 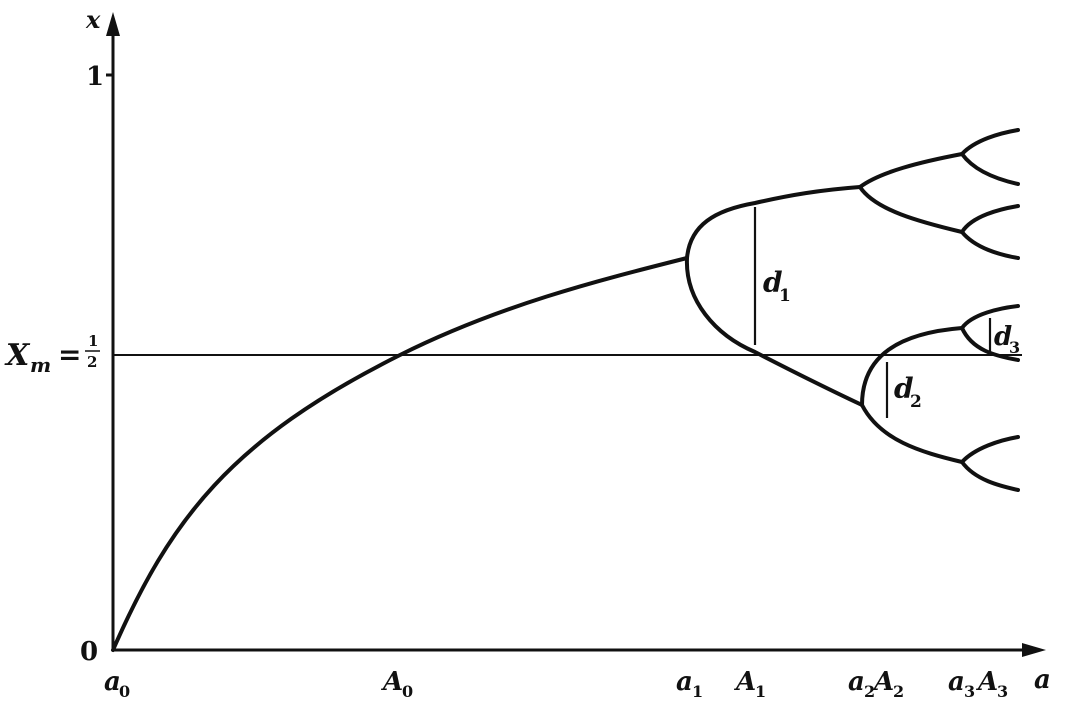 What do you see at coordinates (774, 331) in the screenshot?
I see `period-2-lower` at bounding box center [774, 331].